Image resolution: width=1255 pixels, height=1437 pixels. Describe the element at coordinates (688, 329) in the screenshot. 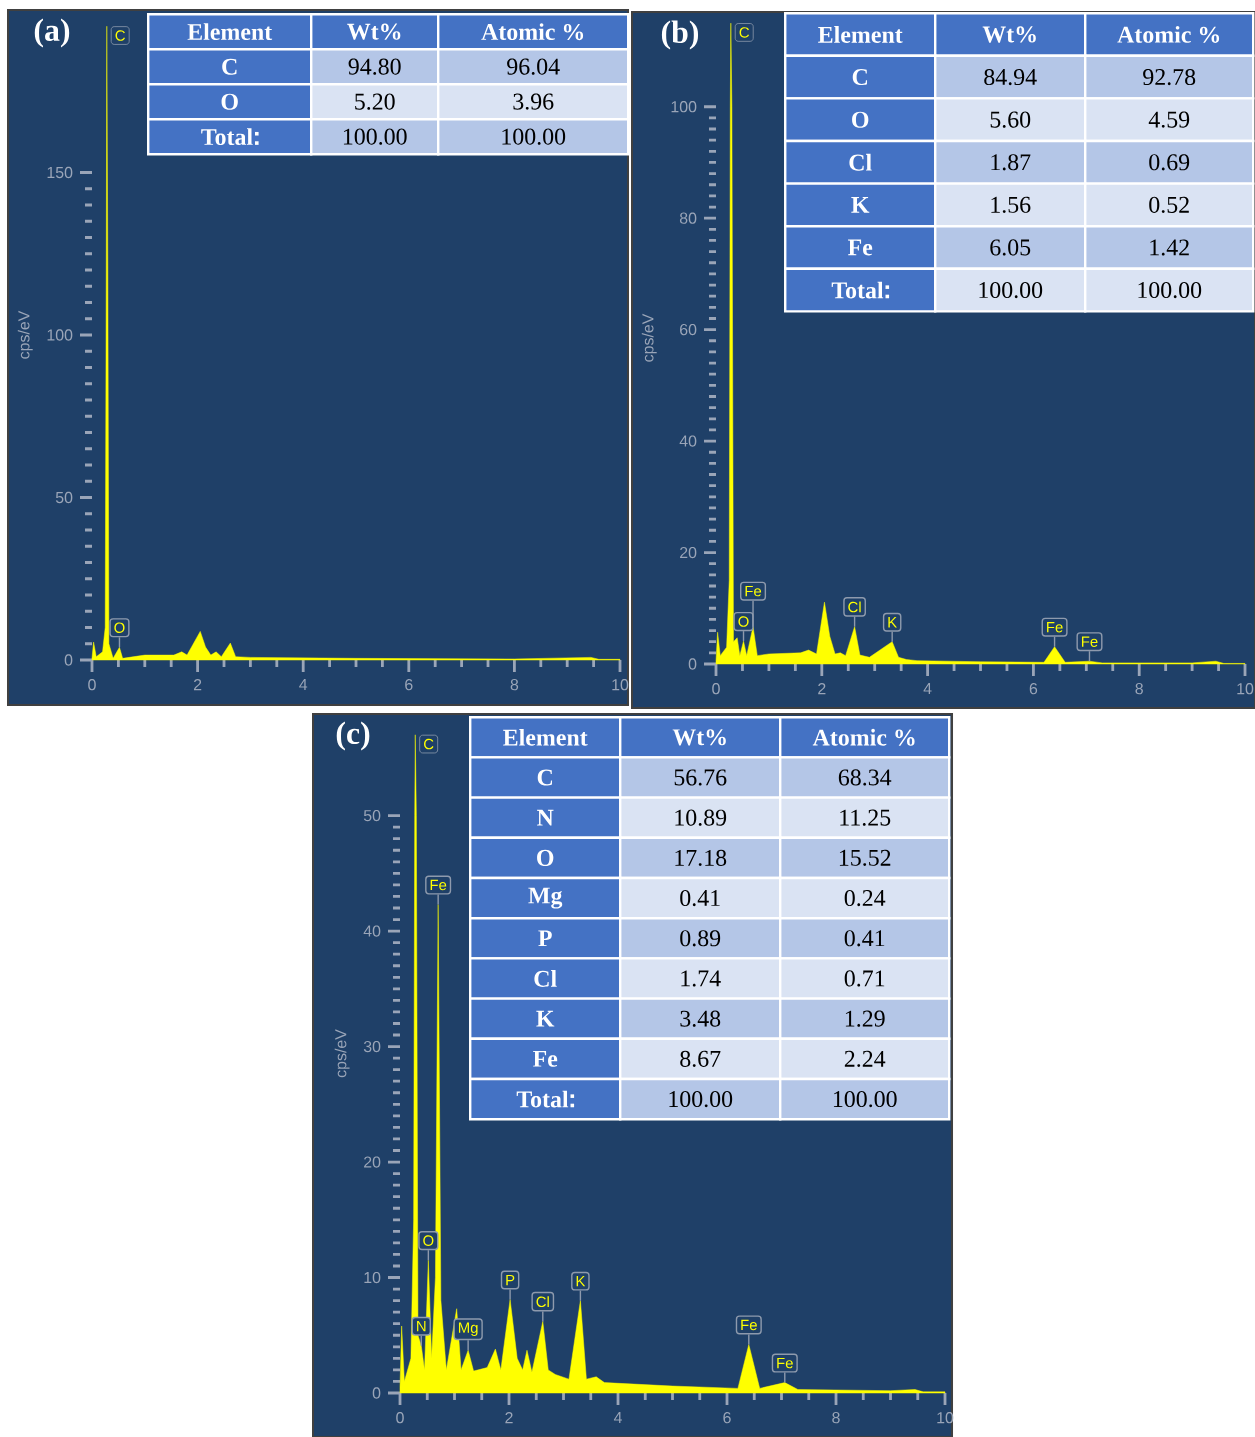

I see `y-tick-label: 60` at that location.